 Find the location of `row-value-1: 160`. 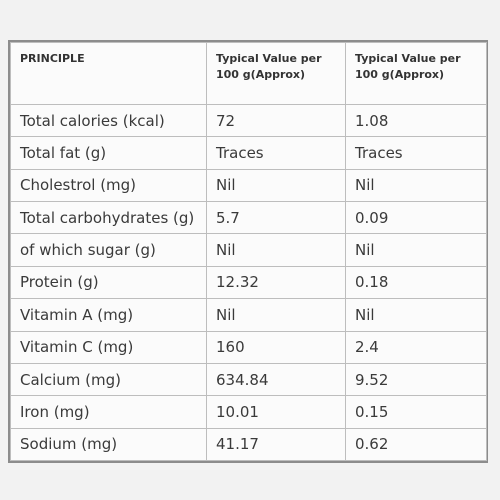

row-value-1: 160 is located at coordinates (276, 347).